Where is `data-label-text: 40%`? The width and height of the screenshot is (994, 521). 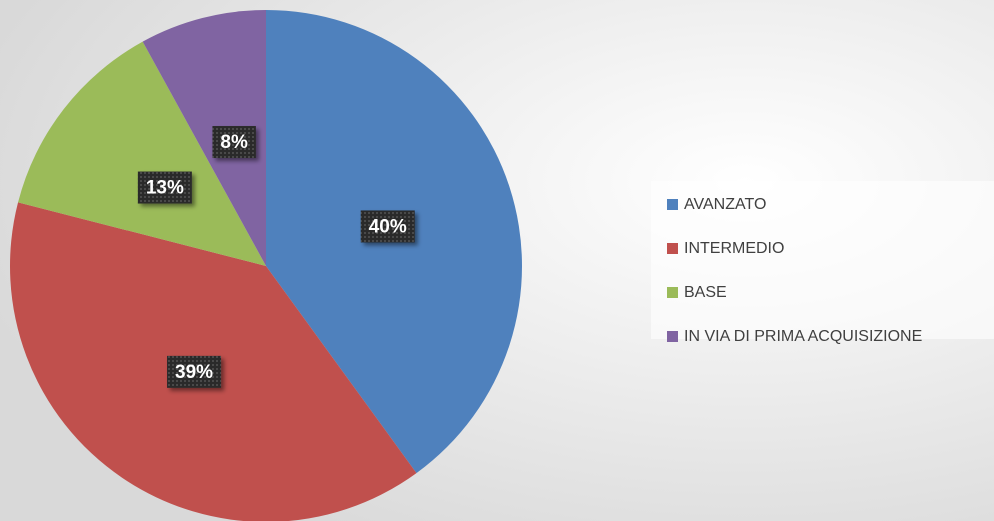 data-label-text: 40% is located at coordinates (388, 226).